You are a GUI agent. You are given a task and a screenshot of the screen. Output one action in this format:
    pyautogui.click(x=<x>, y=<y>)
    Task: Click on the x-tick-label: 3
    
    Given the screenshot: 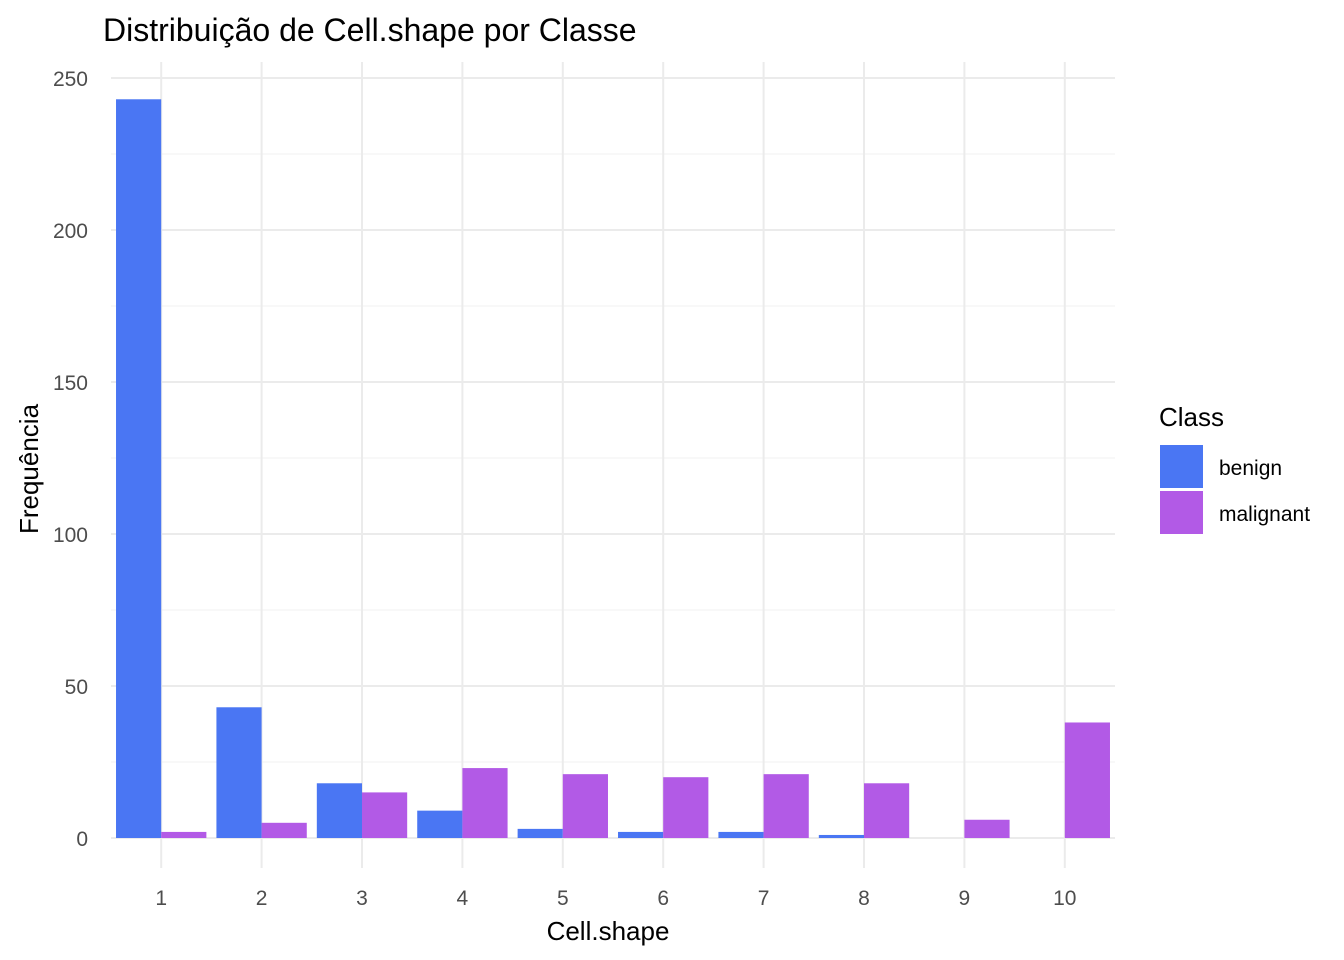 What is the action you would take?
    pyautogui.click(x=362, y=898)
    